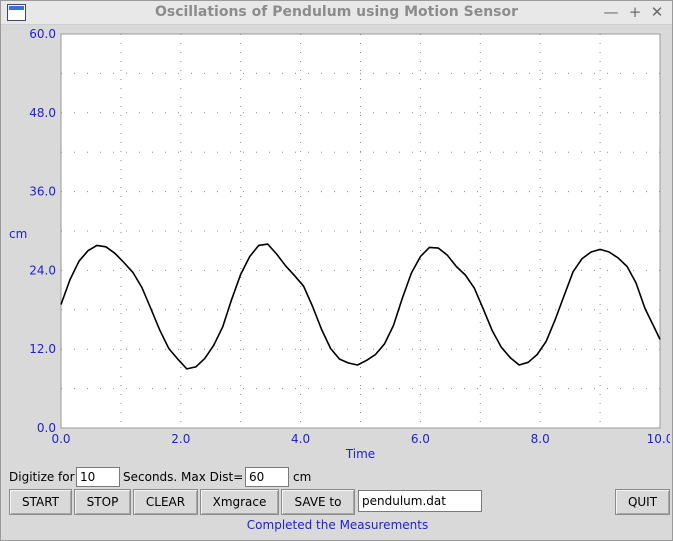  I want to click on x-axis-label: Time, so click(360, 454).